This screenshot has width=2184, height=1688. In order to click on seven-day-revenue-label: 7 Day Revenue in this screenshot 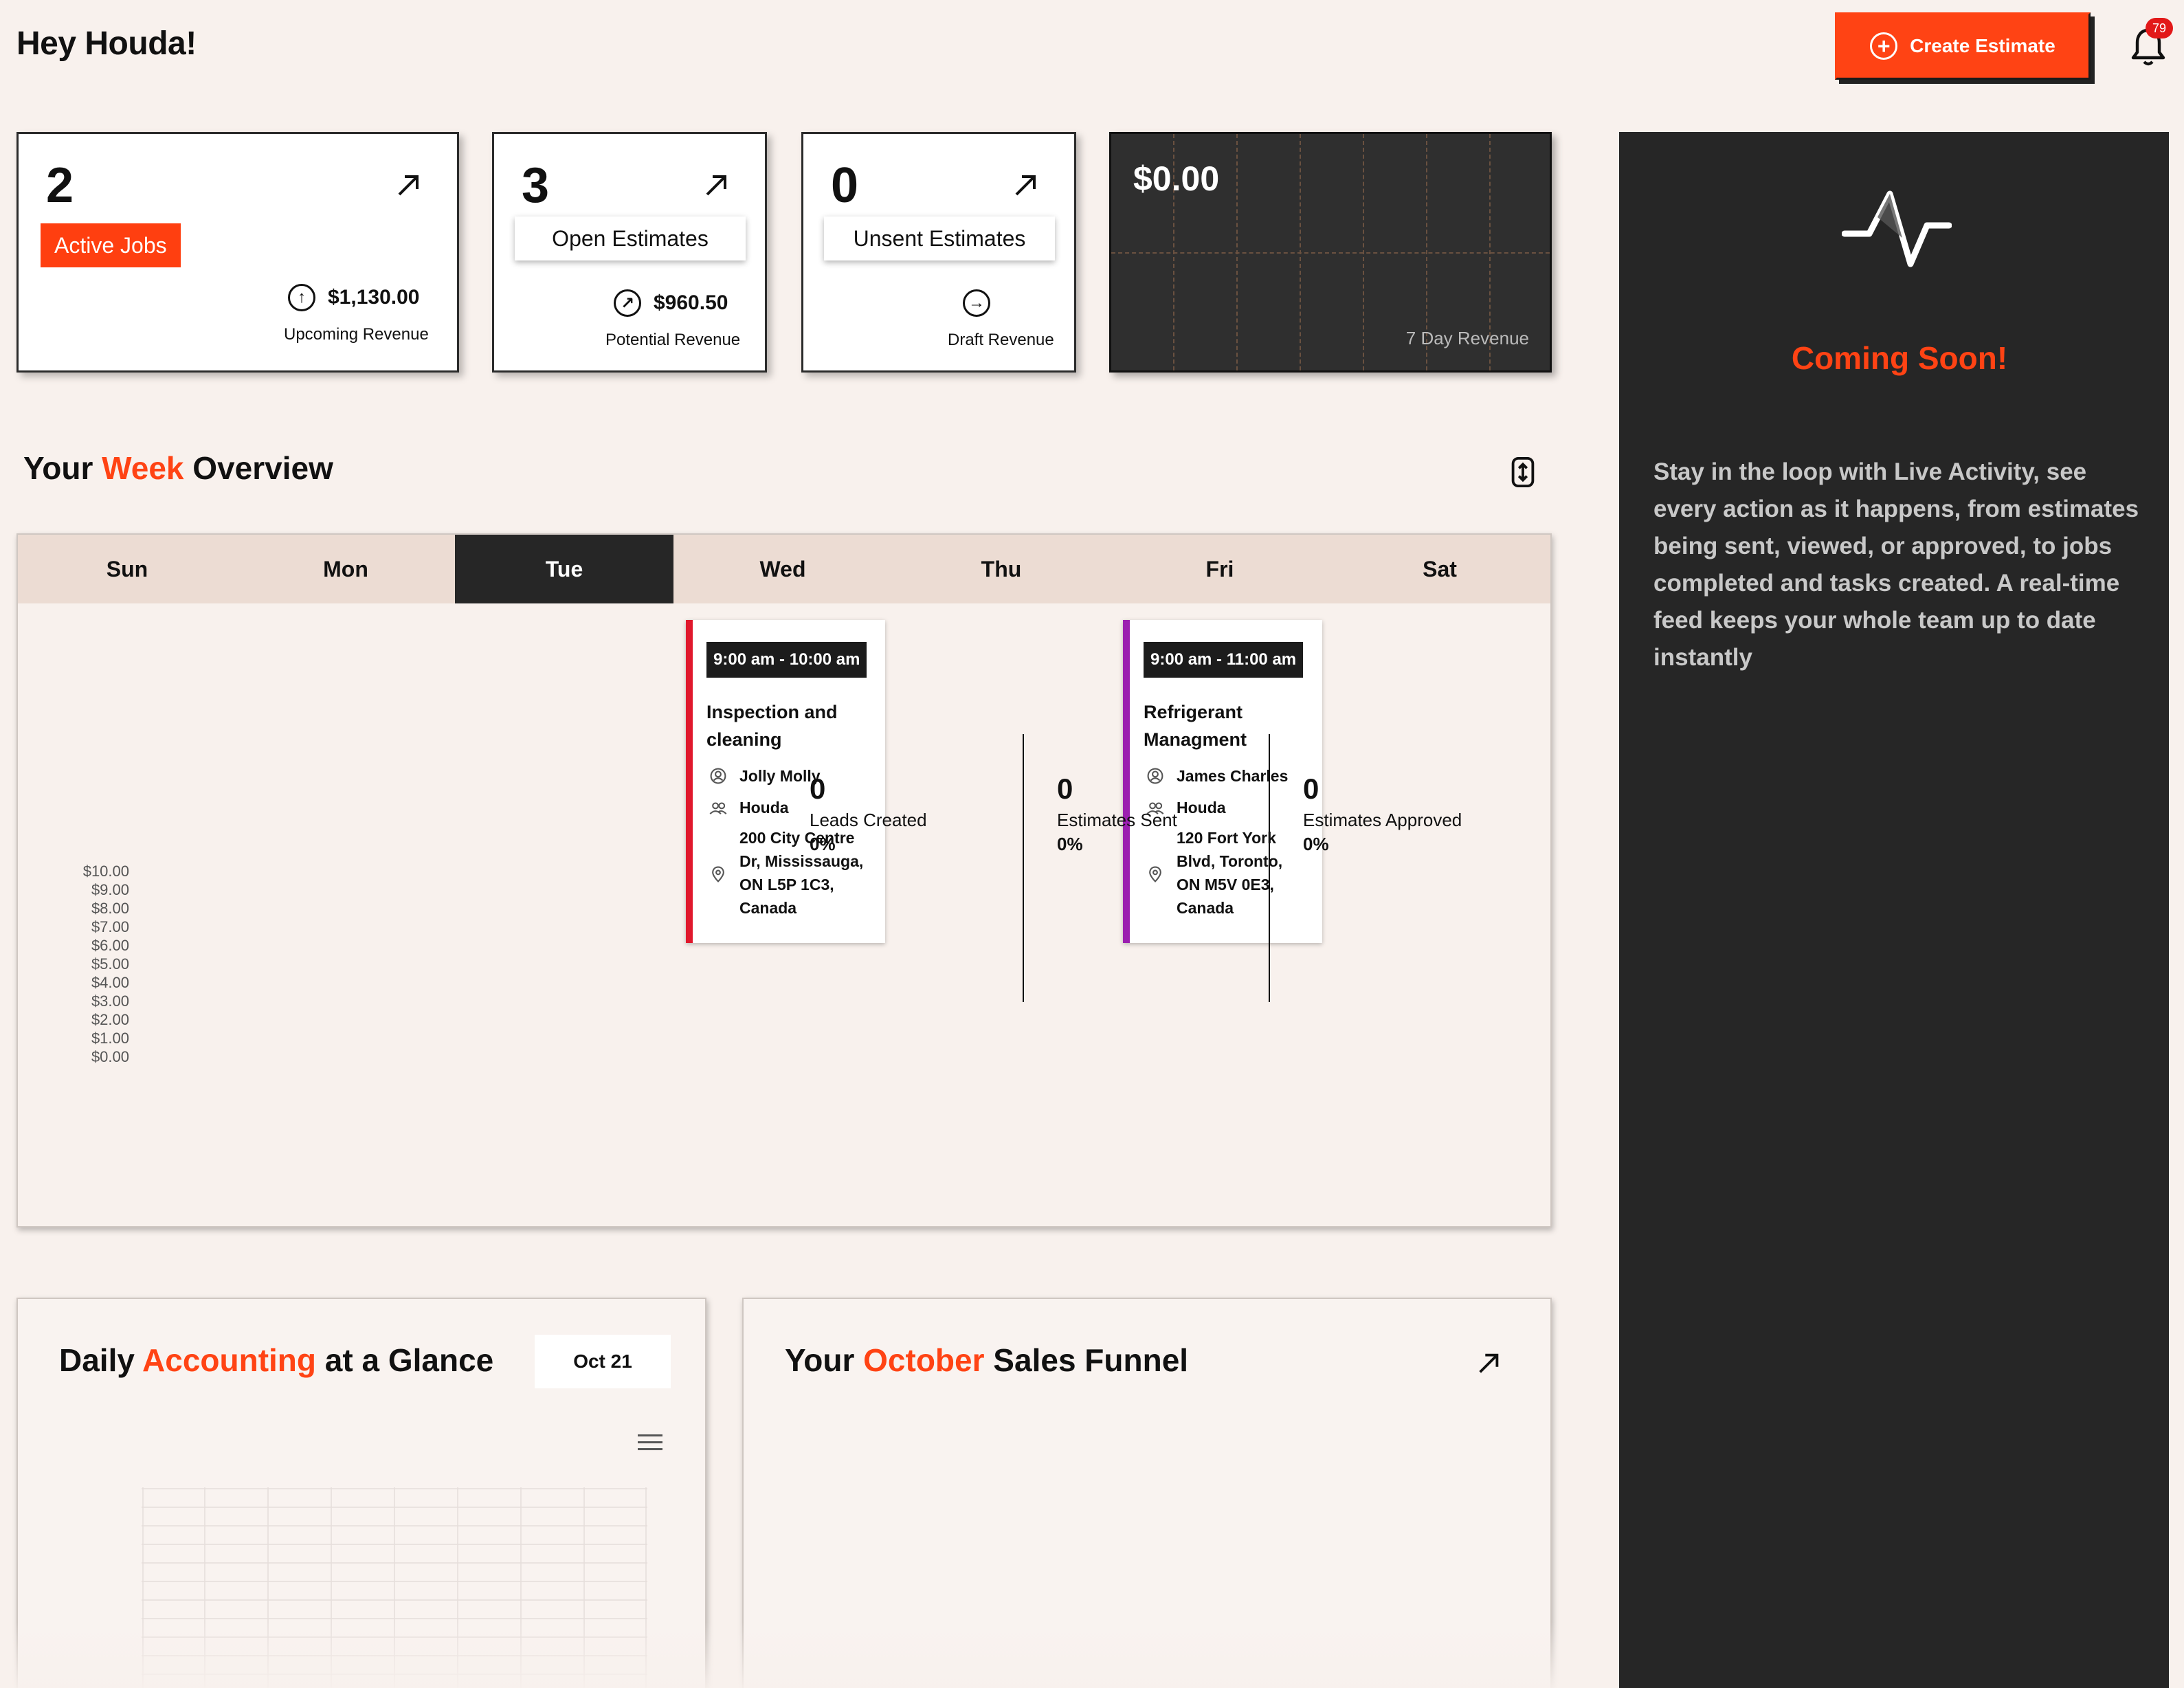, I will do `click(1467, 338)`.